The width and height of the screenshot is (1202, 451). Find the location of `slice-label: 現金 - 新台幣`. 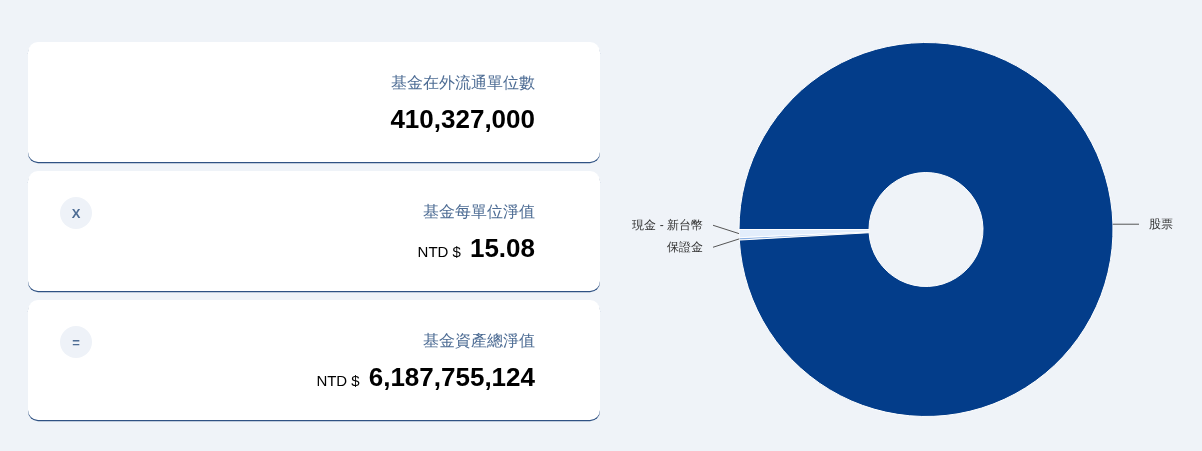

slice-label: 現金 - 新台幣 is located at coordinates (667, 225).